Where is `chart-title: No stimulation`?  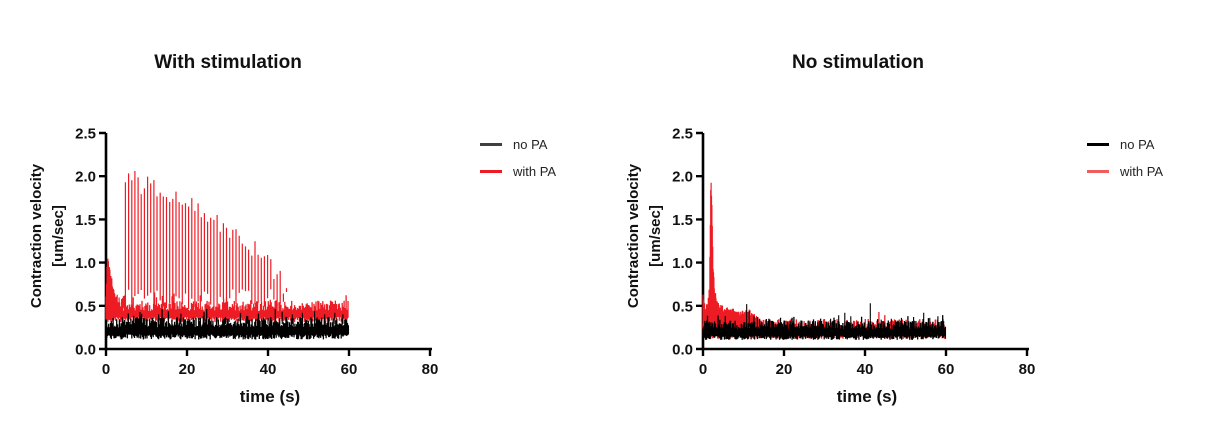
chart-title: No stimulation is located at coordinates (858, 62).